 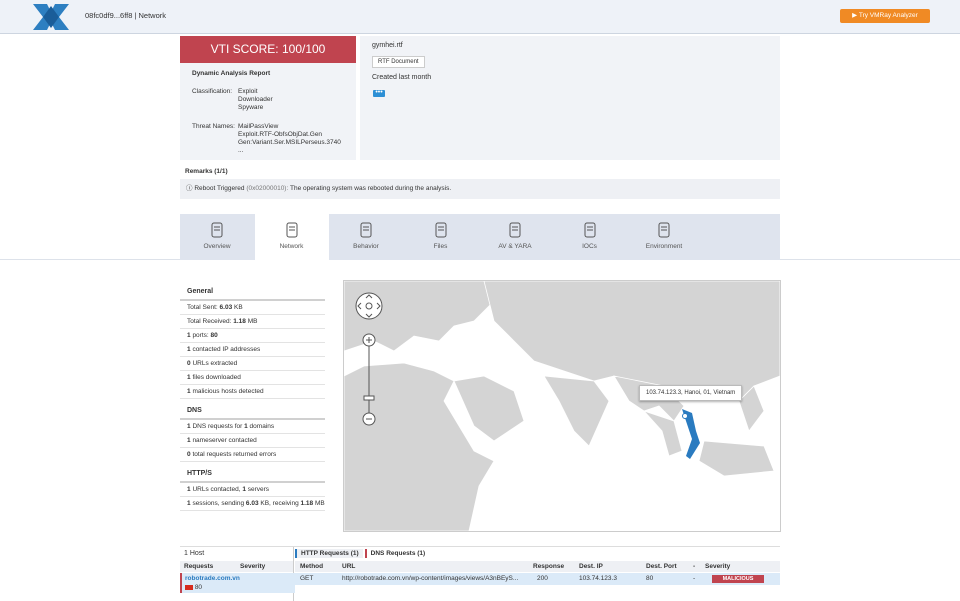 What do you see at coordinates (591, 566) in the screenshot?
I see `column-header: Dest. IP` at bounding box center [591, 566].